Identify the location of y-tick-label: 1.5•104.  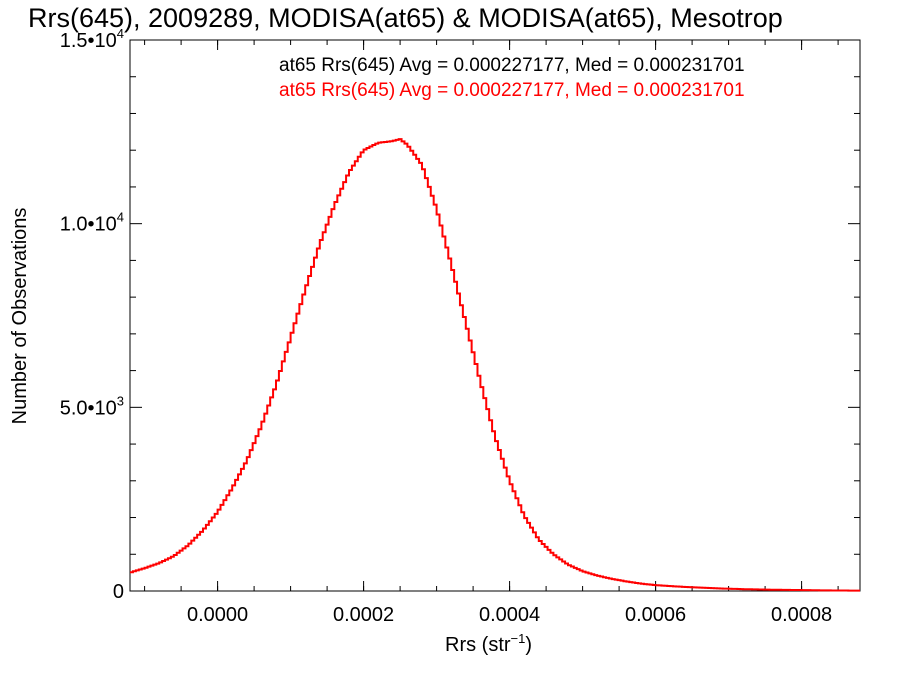
(92, 39).